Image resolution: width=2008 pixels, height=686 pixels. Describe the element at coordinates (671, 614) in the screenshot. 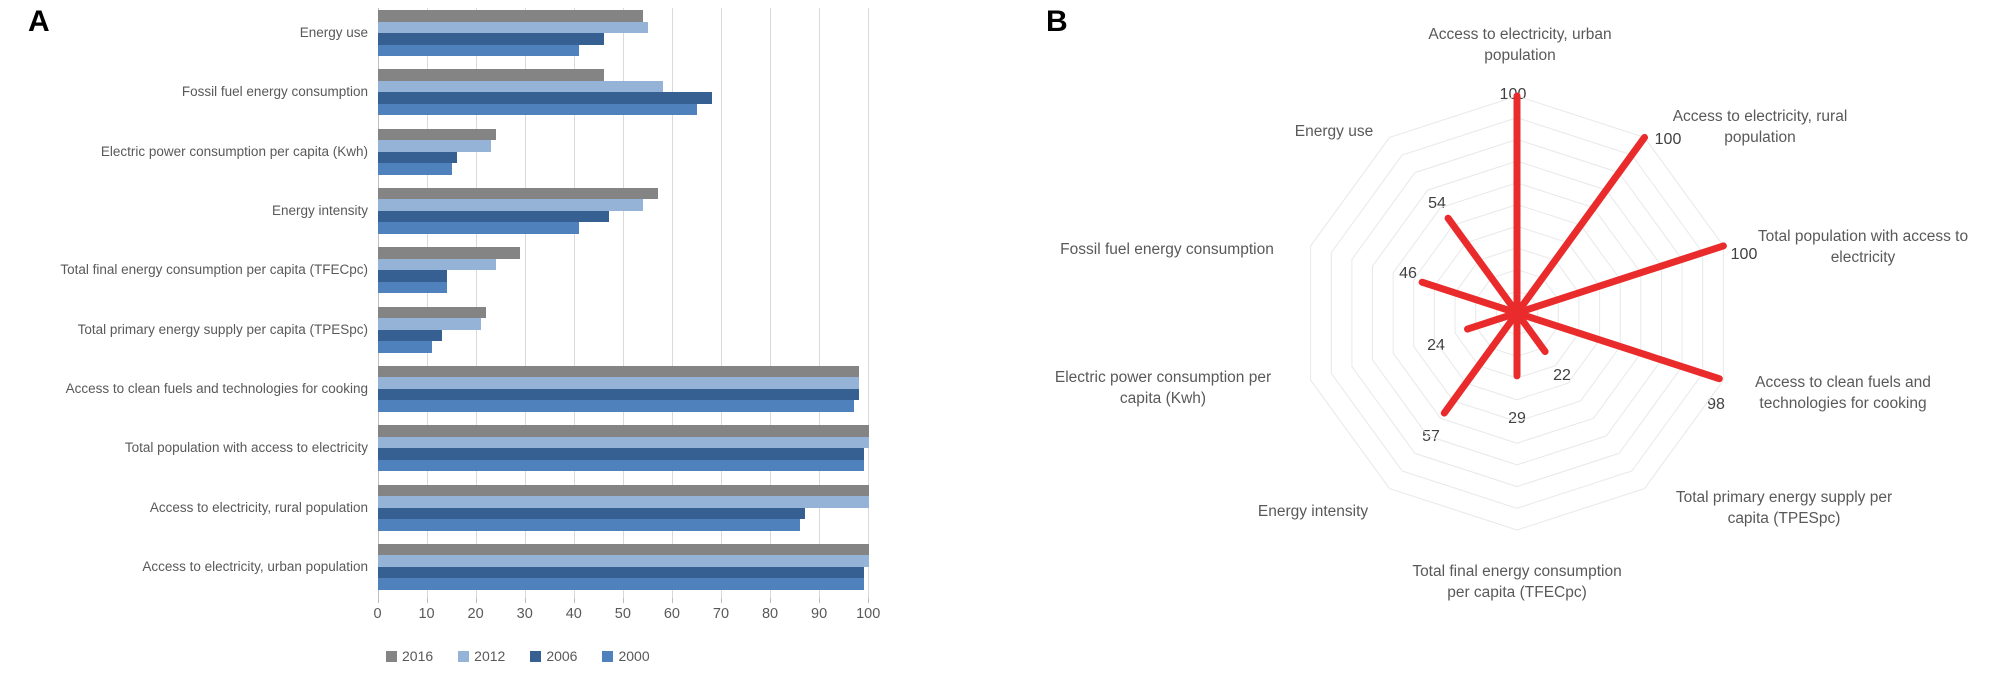

I see `axis-tick-label: 60` at that location.